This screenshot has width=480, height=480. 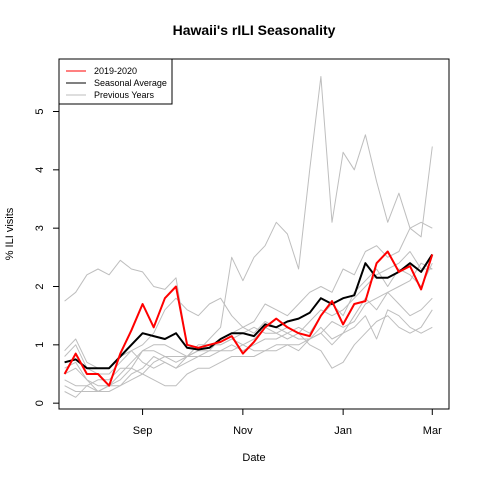 I want to click on y-axis-label: % ILI visits, so click(x=10, y=233).